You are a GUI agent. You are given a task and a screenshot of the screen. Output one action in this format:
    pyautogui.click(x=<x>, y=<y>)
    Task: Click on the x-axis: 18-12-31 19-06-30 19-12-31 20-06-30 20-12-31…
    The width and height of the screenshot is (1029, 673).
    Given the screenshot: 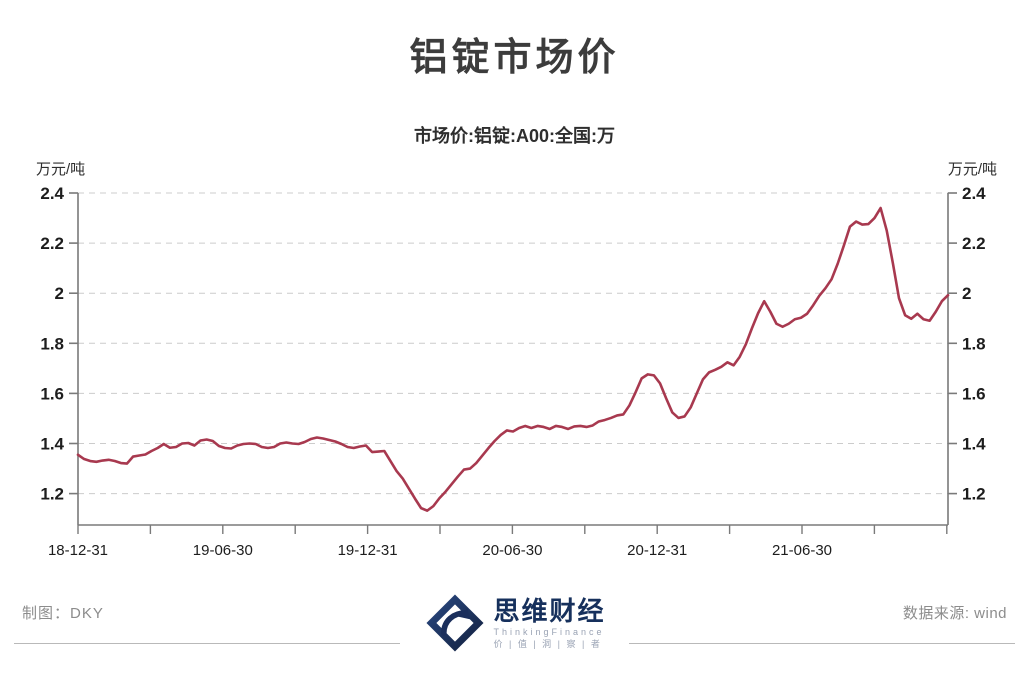 What is the action you would take?
    pyautogui.click(x=498, y=542)
    